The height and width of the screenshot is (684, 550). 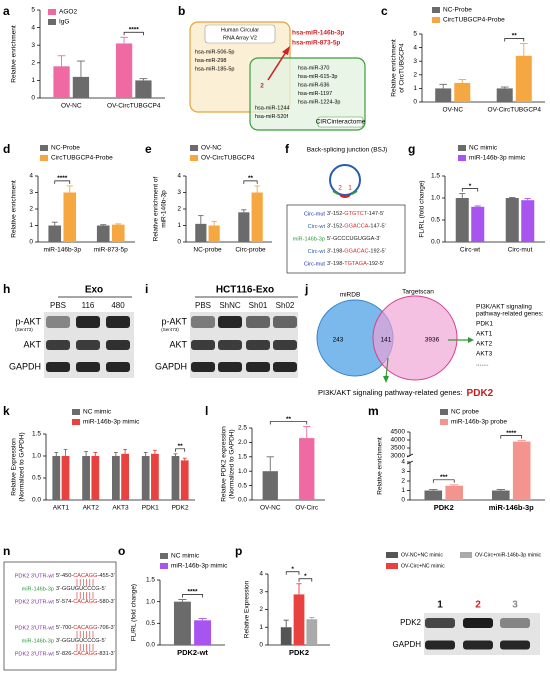 I want to click on lane-label: ShNC, so click(x=230, y=305).